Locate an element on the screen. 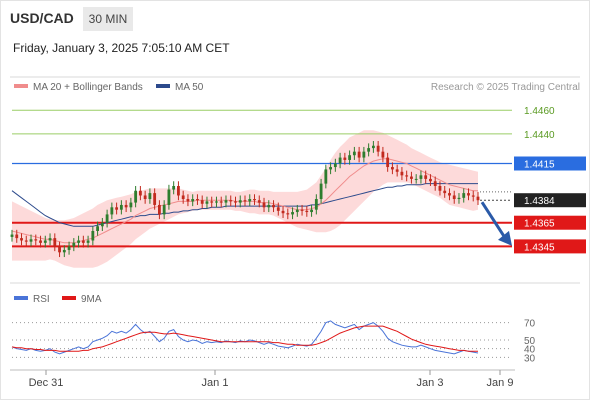 Image resolution: width=590 pixels, height=400 pixels. resistance-label: 1.4440 is located at coordinates (539, 135).